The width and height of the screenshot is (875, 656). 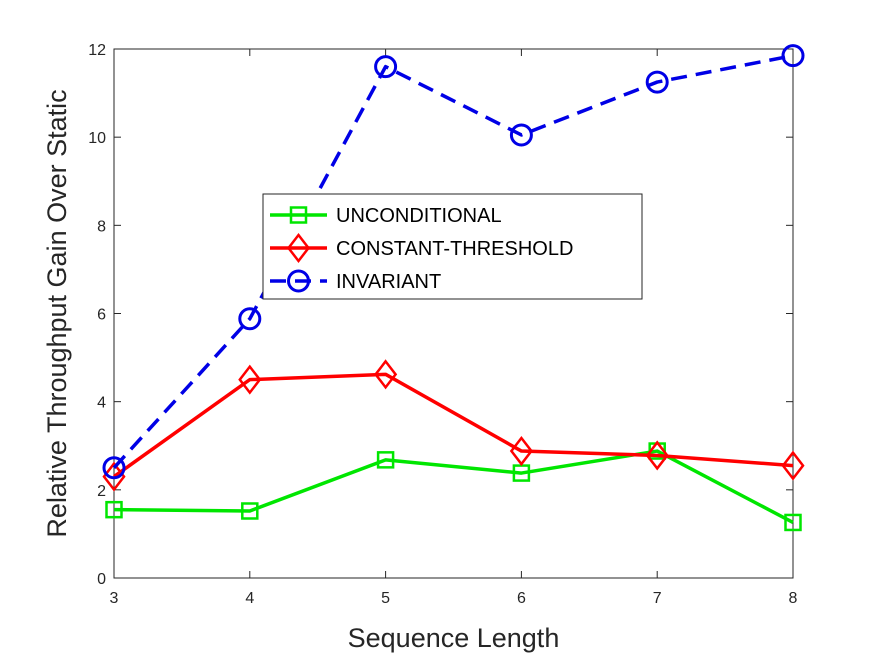 What do you see at coordinates (385, 598) in the screenshot?
I see `x-tick-label: 5` at bounding box center [385, 598].